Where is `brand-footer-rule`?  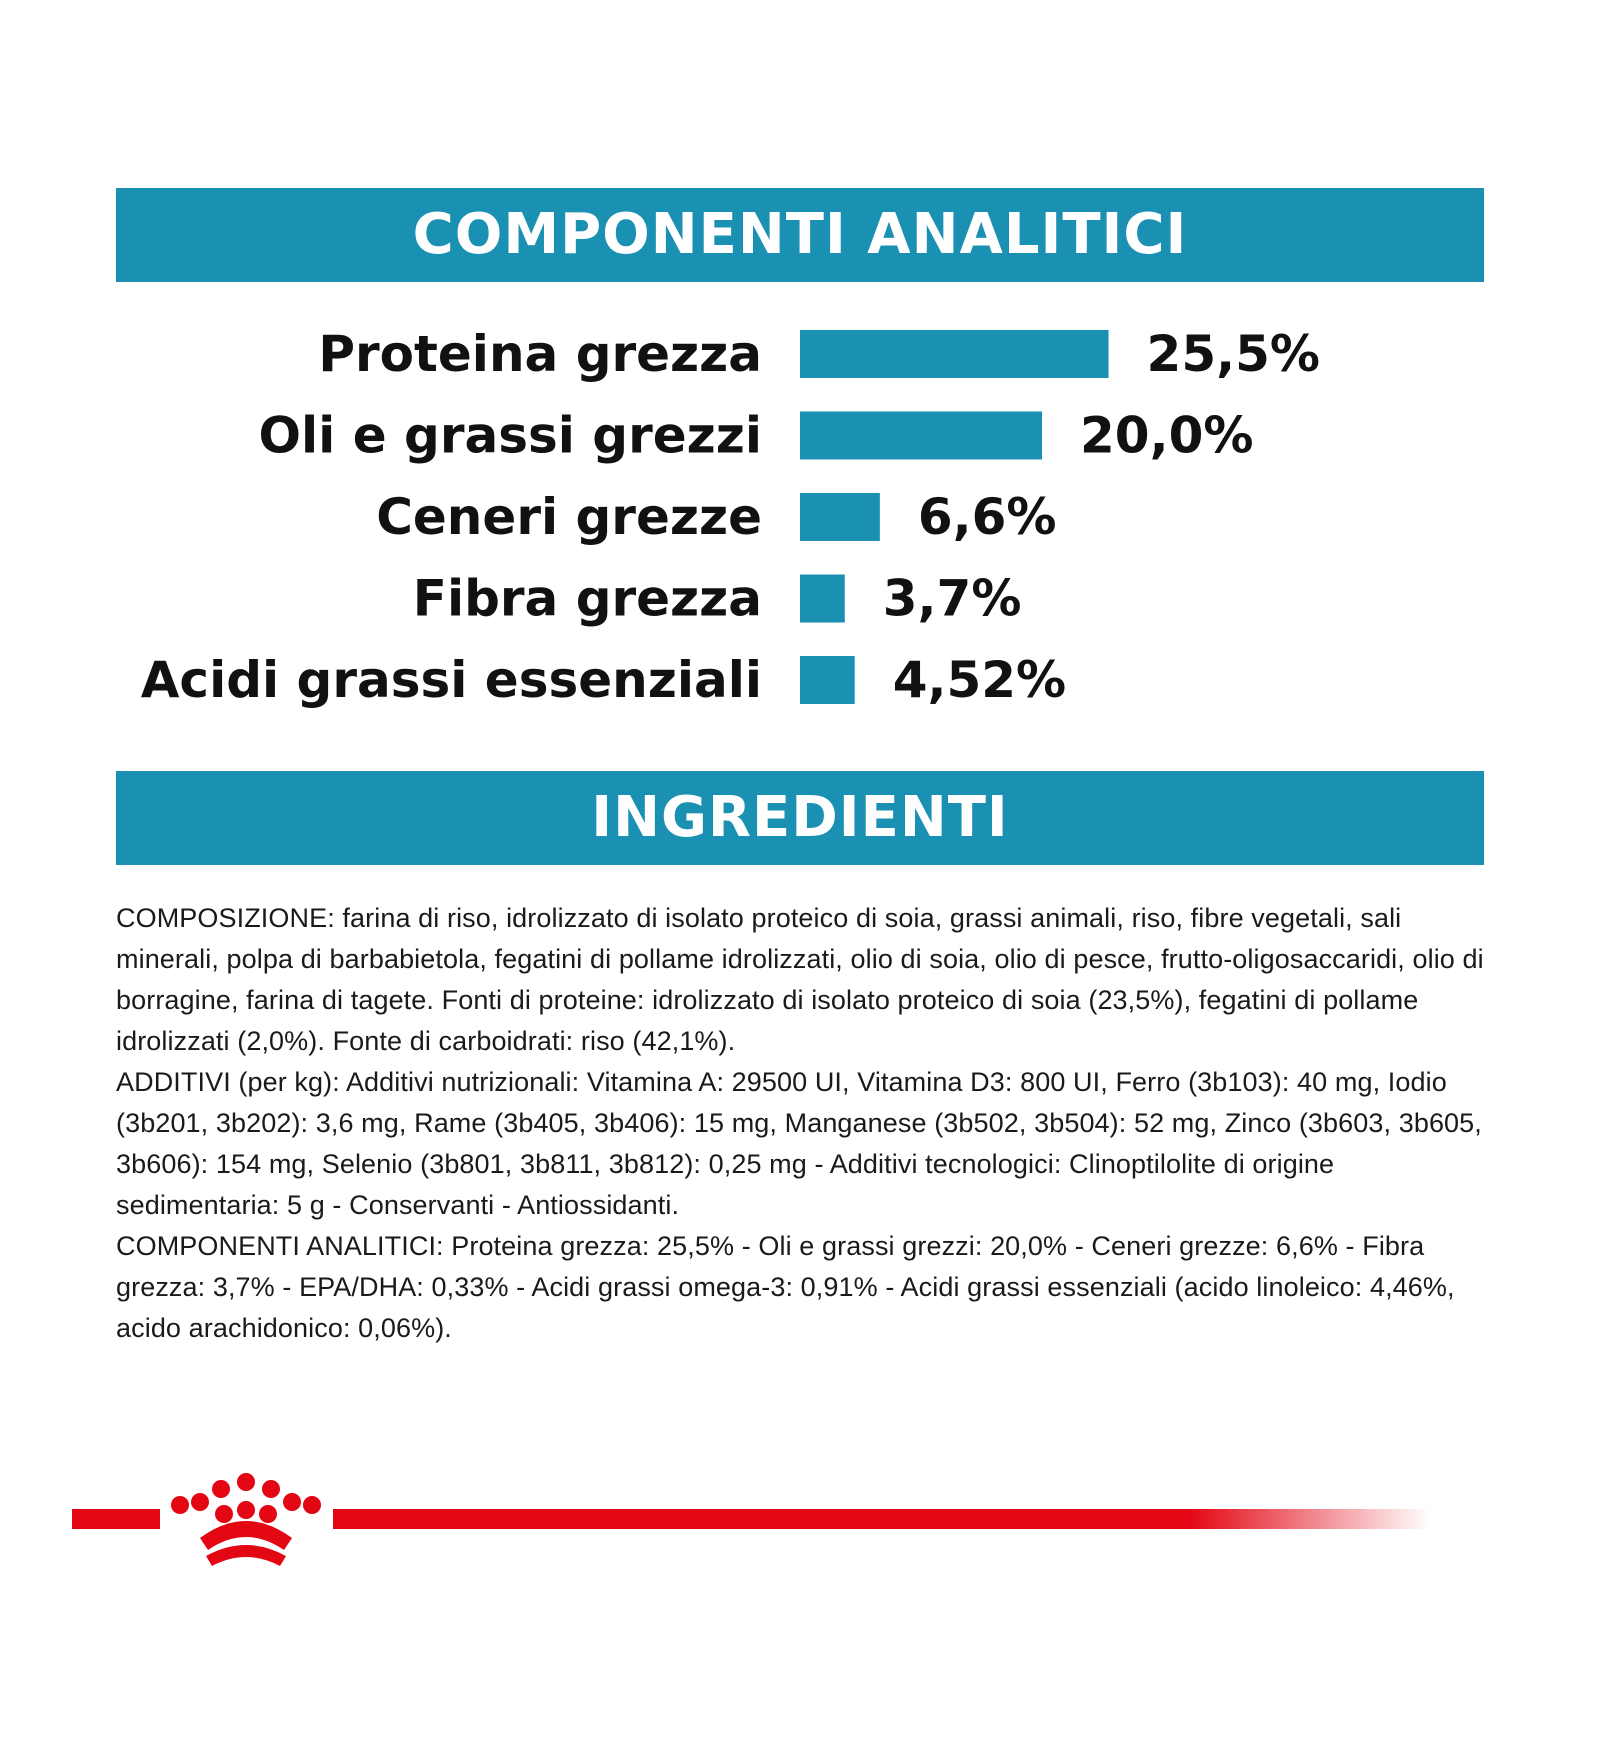
brand-footer-rule is located at coordinates (751, 1519).